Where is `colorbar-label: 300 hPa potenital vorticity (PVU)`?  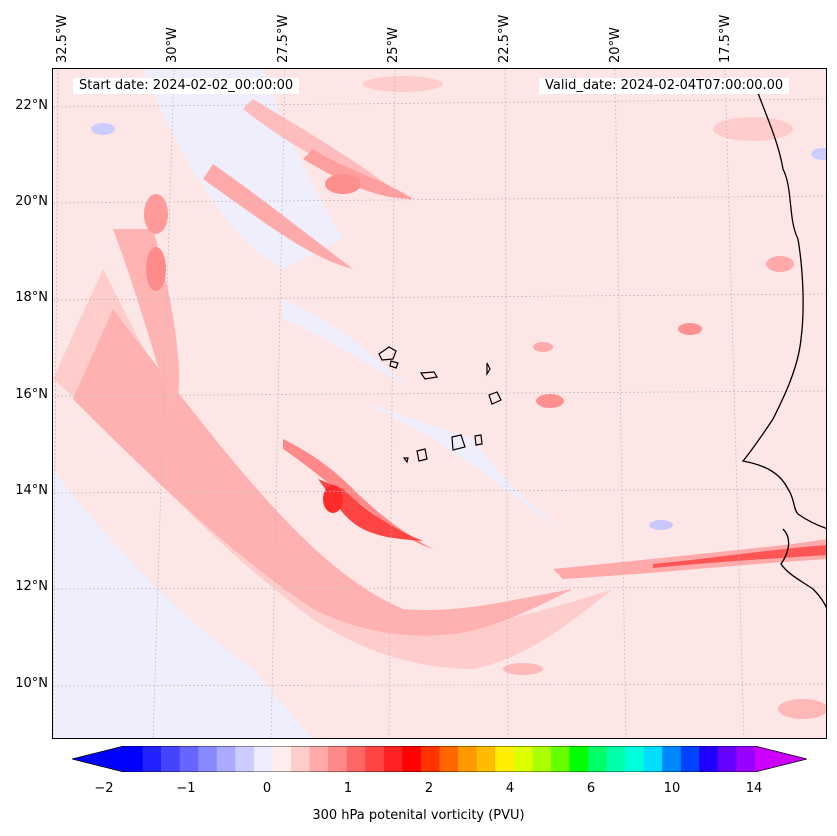
colorbar-label: 300 hPa potenital vorticity (PVU) is located at coordinates (418, 815).